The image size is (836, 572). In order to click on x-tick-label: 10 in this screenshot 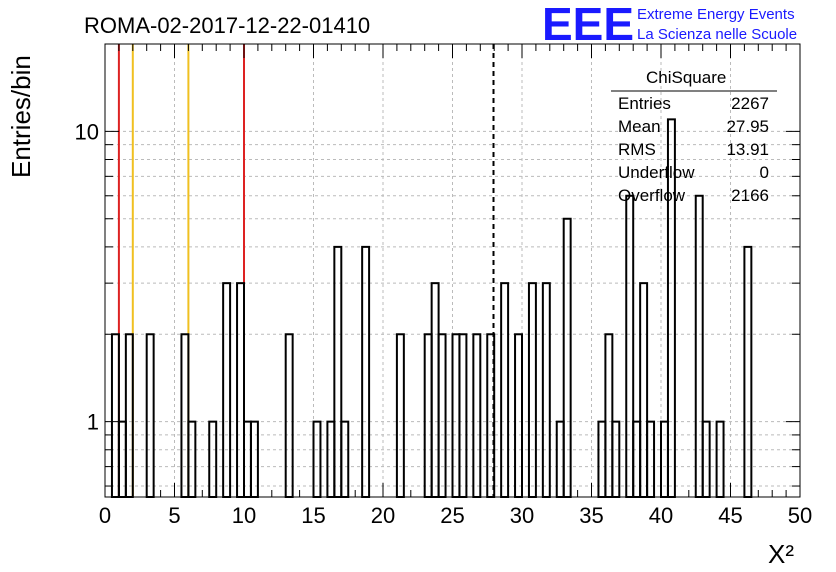, I will do `click(244, 515)`.